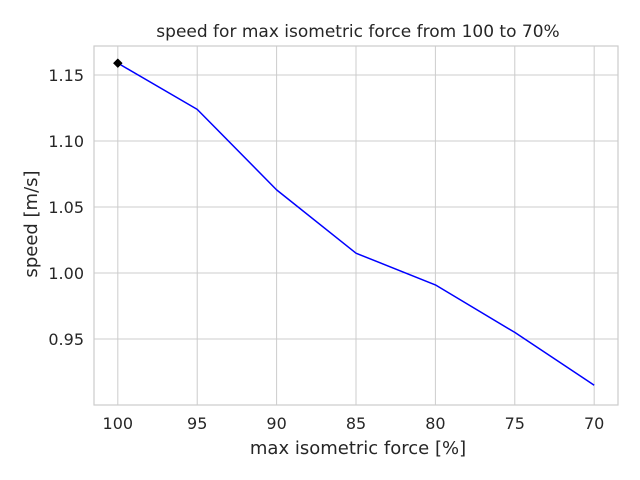  I want to click on x-tick-label: 85, so click(356, 423).